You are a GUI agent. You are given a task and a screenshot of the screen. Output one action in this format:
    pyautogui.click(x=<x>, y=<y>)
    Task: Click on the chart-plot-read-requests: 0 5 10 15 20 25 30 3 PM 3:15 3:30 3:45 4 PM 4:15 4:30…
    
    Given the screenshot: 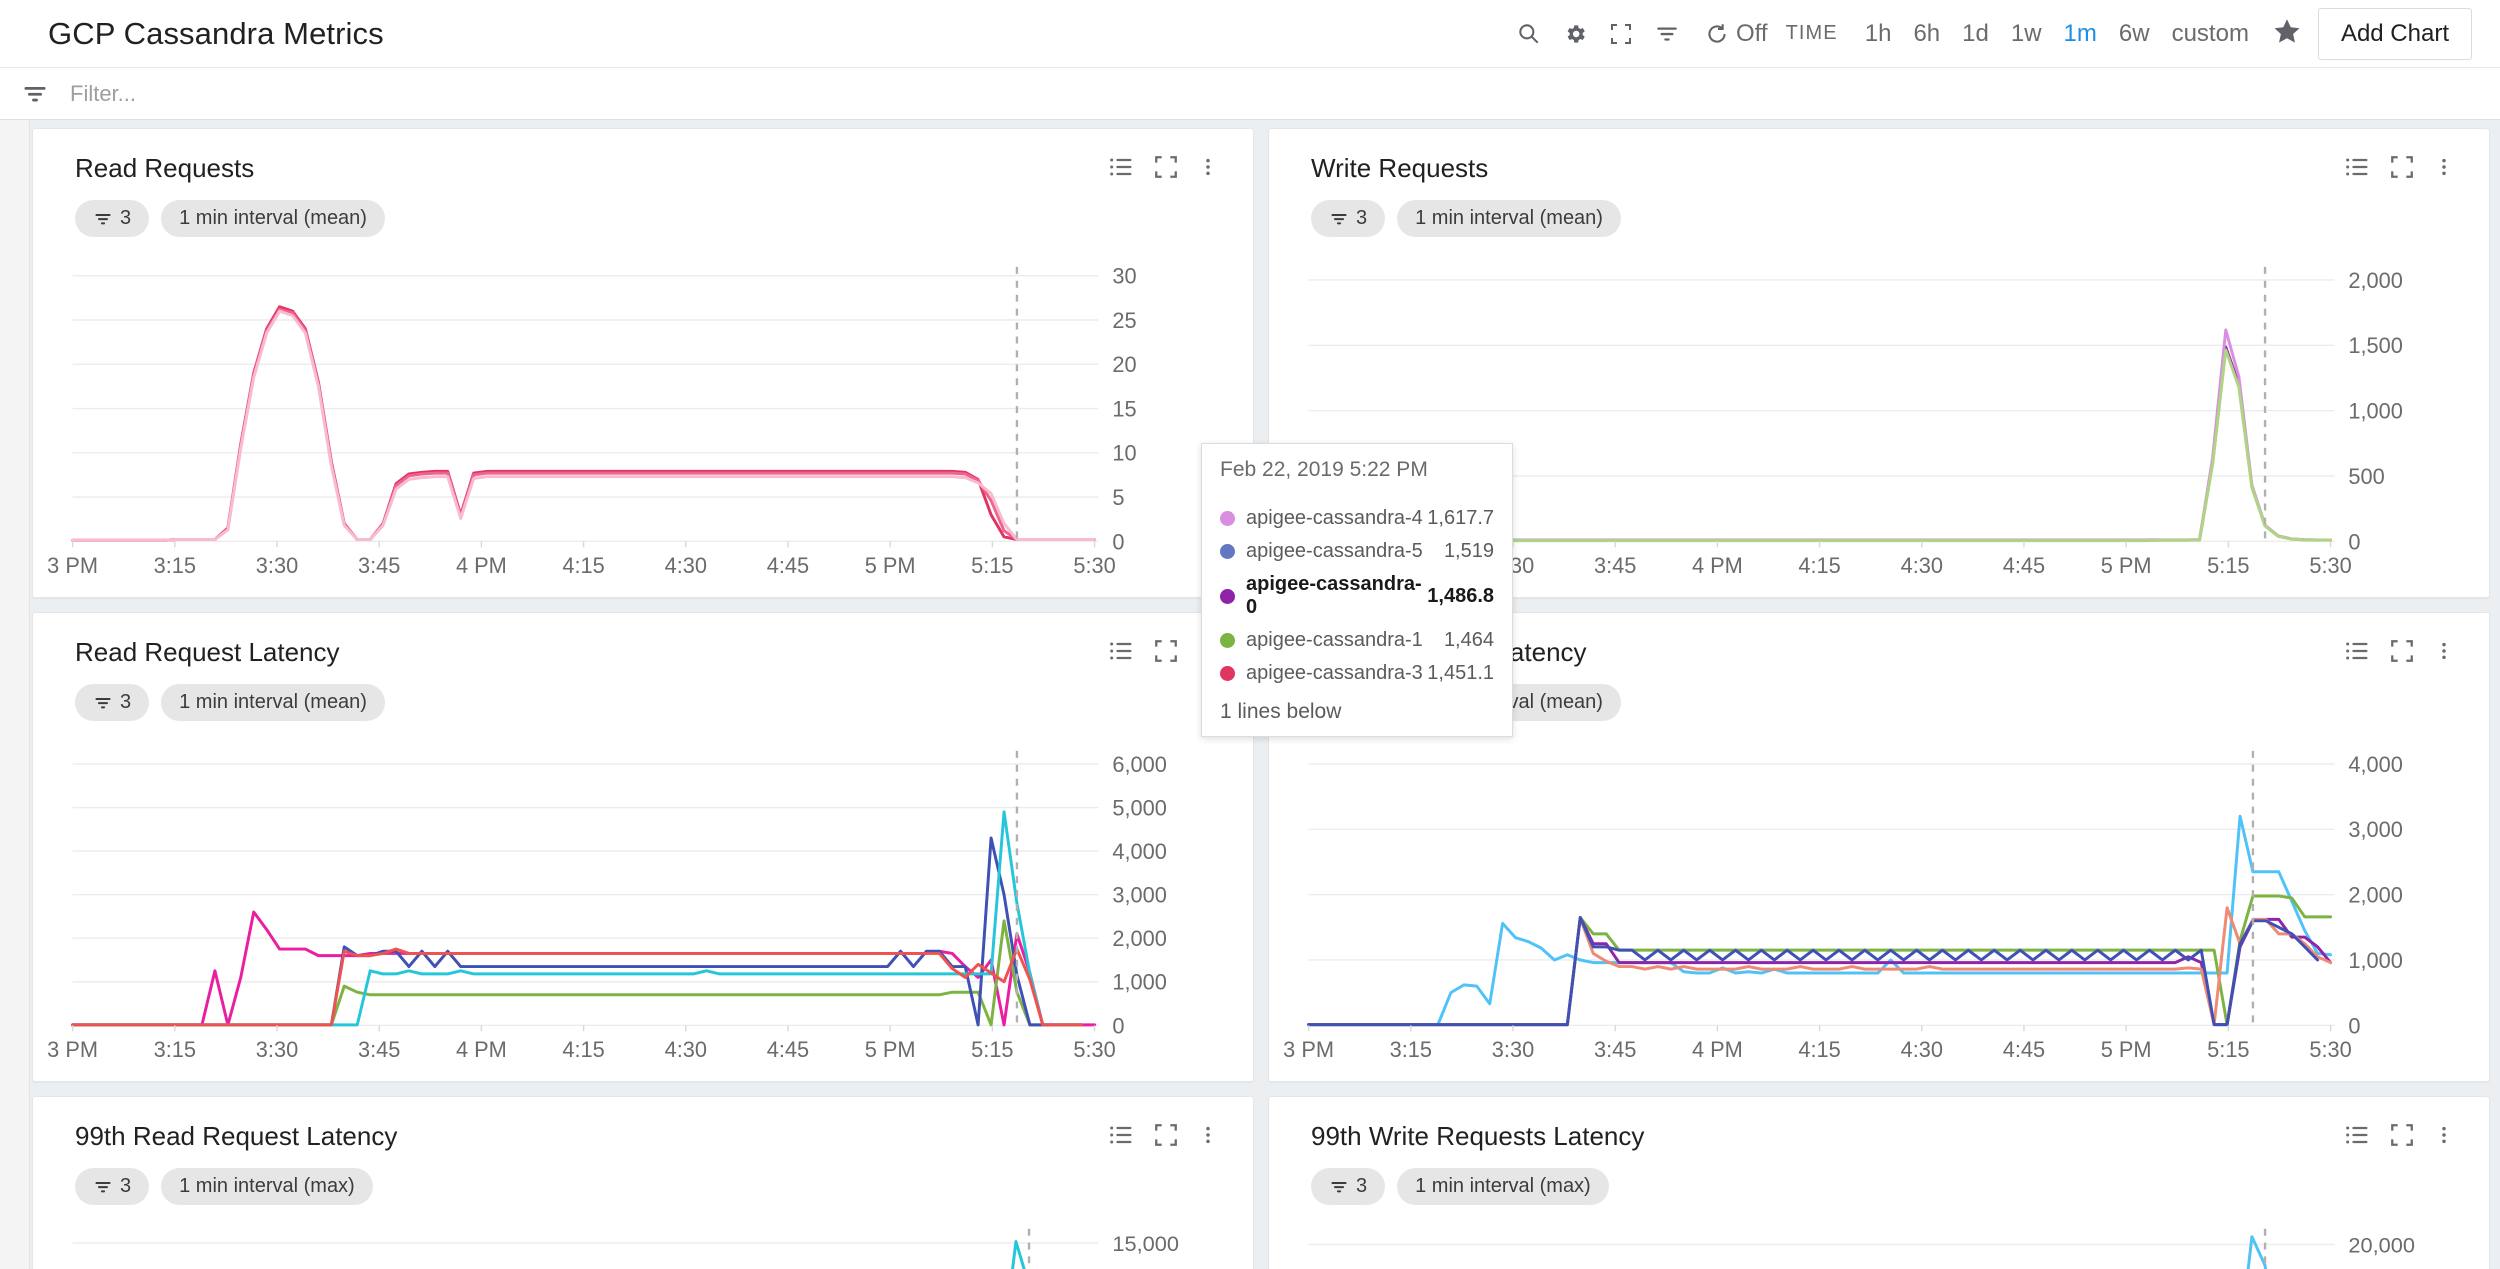 What is the action you would take?
    pyautogui.click(x=643, y=422)
    